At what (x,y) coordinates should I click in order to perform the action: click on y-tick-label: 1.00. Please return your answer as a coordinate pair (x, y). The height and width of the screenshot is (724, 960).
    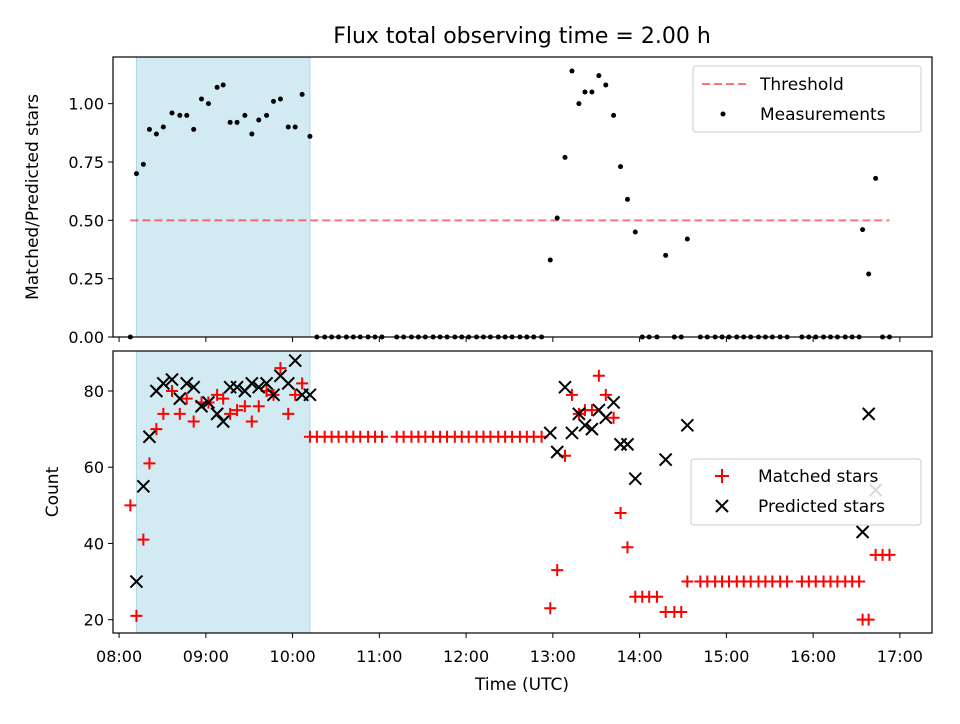
    Looking at the image, I should click on (86, 104).